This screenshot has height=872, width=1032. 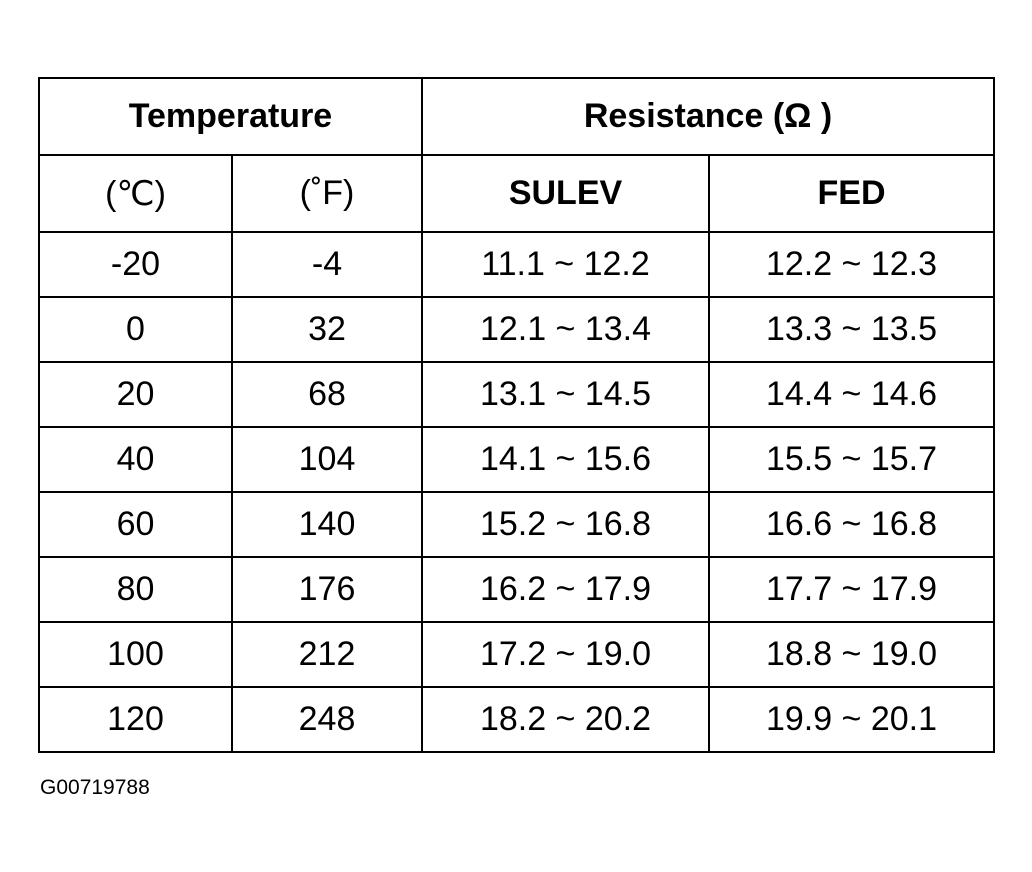 What do you see at coordinates (135, 394) in the screenshot?
I see `celsius-cell: 20` at bounding box center [135, 394].